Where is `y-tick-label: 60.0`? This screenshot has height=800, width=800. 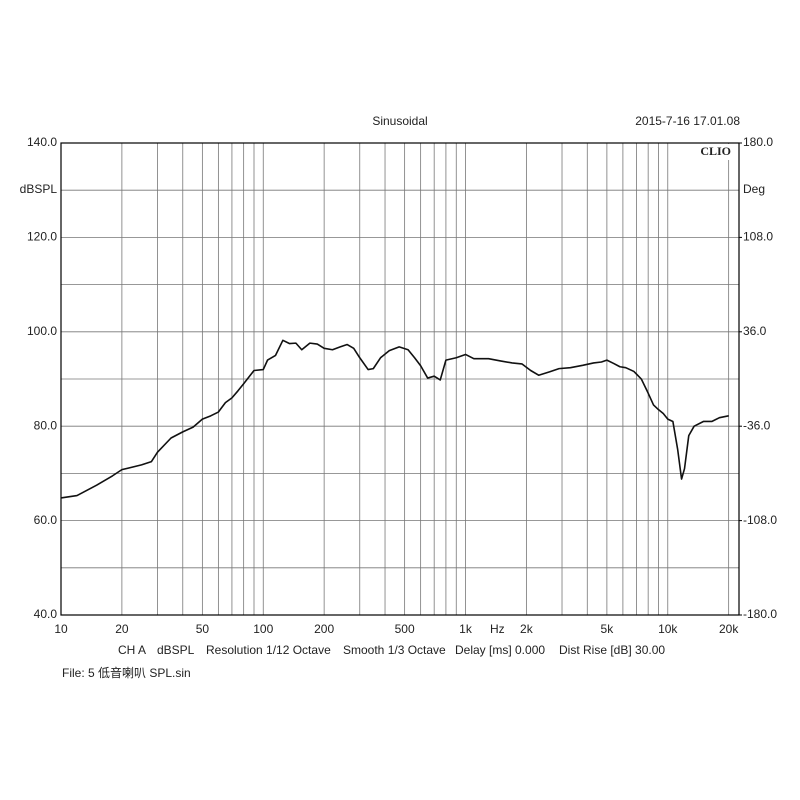
y-tick-label: 60.0 is located at coordinates (46, 520).